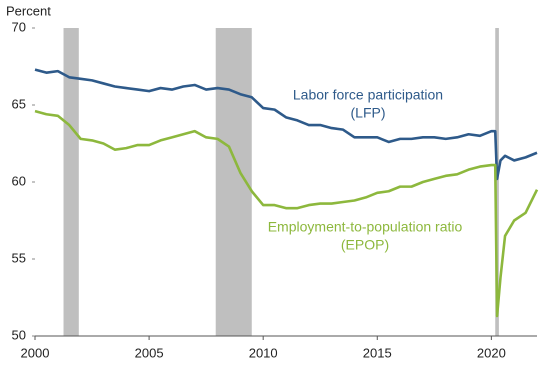  Describe the element at coordinates (491, 352) in the screenshot. I see `x-tick-label: 2020` at that location.